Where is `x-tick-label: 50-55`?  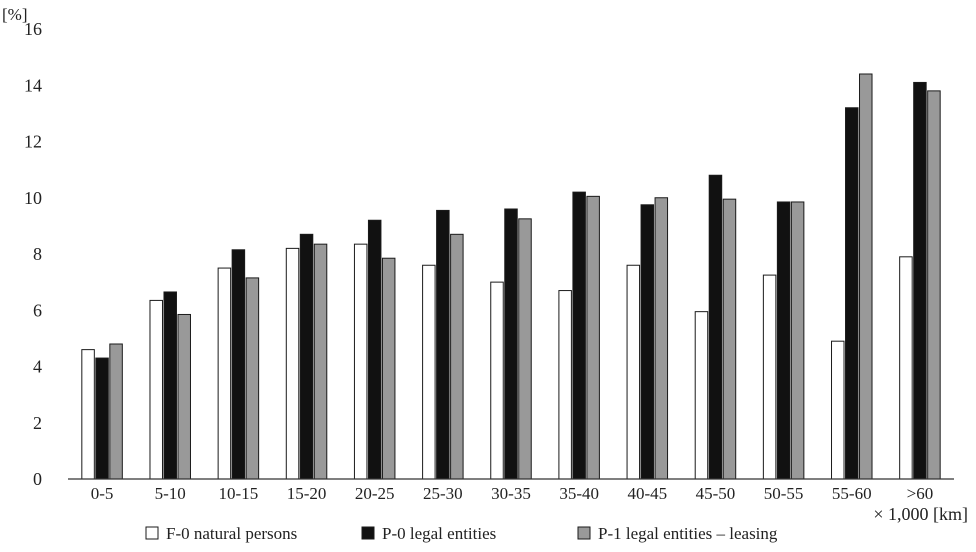 x-tick-label: 50-55 is located at coordinates (784, 493).